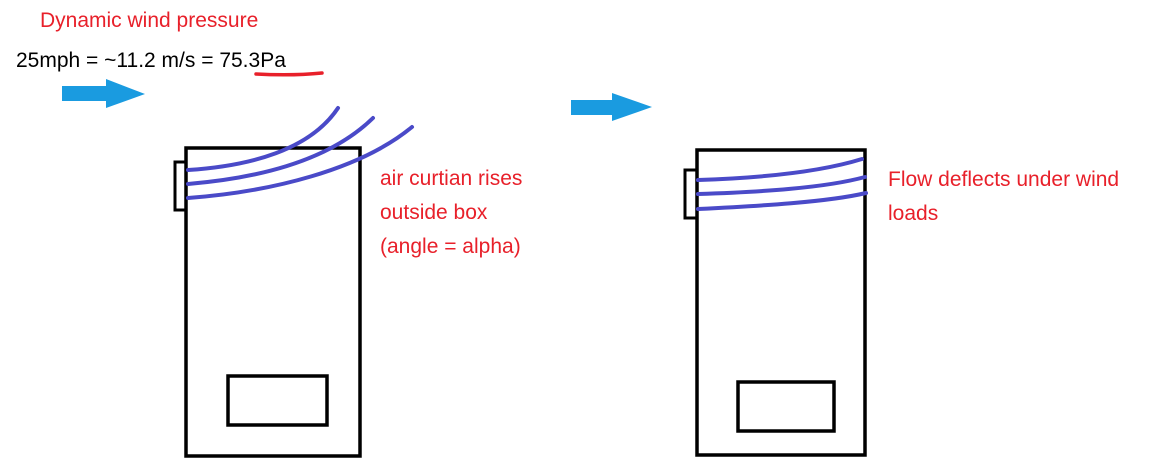 The height and width of the screenshot is (471, 1164). I want to click on left-annotation-line-1: air curtian rises, so click(451, 178).